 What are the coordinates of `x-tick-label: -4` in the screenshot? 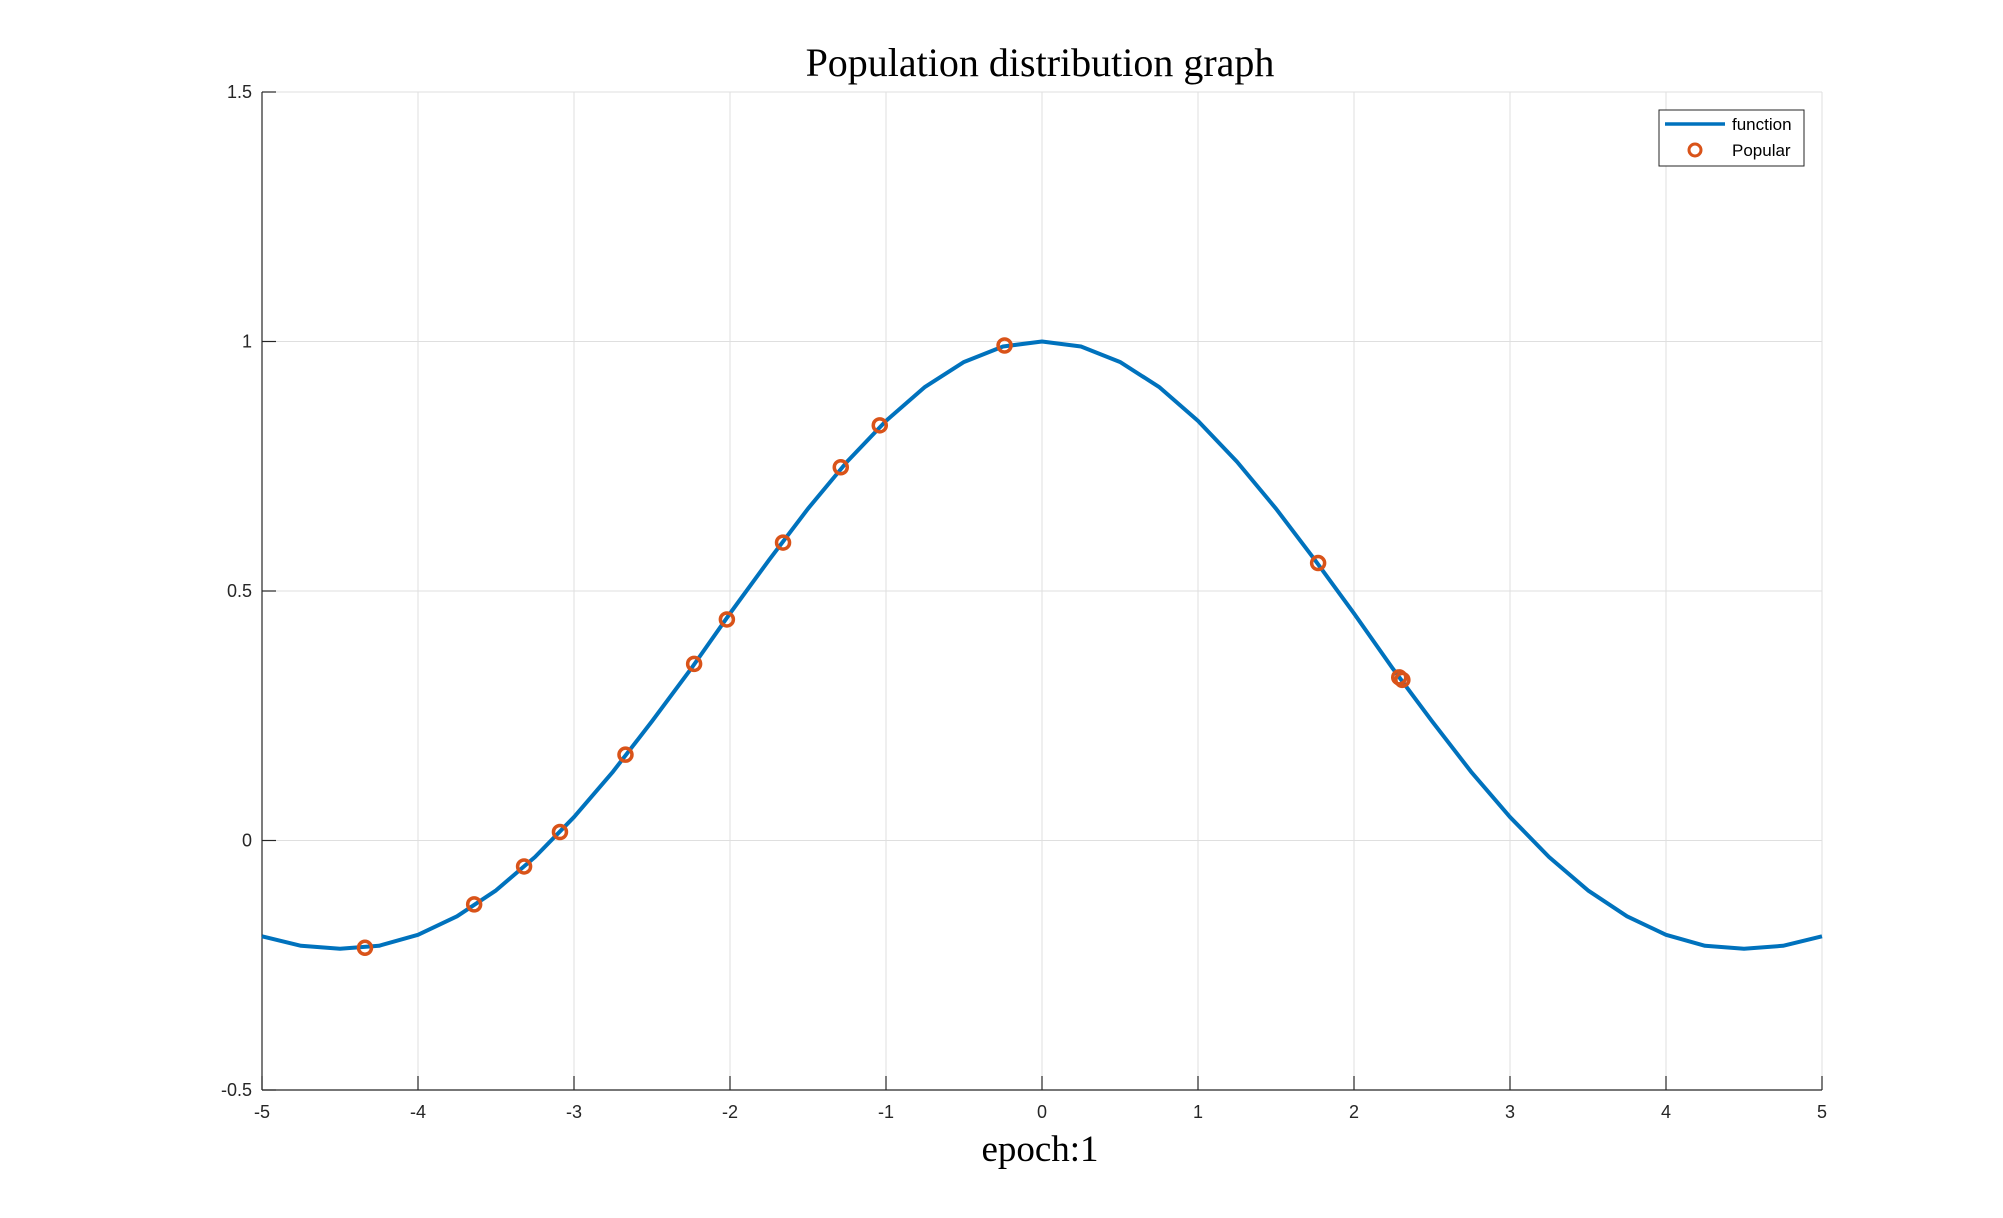 It's located at (418, 1112).